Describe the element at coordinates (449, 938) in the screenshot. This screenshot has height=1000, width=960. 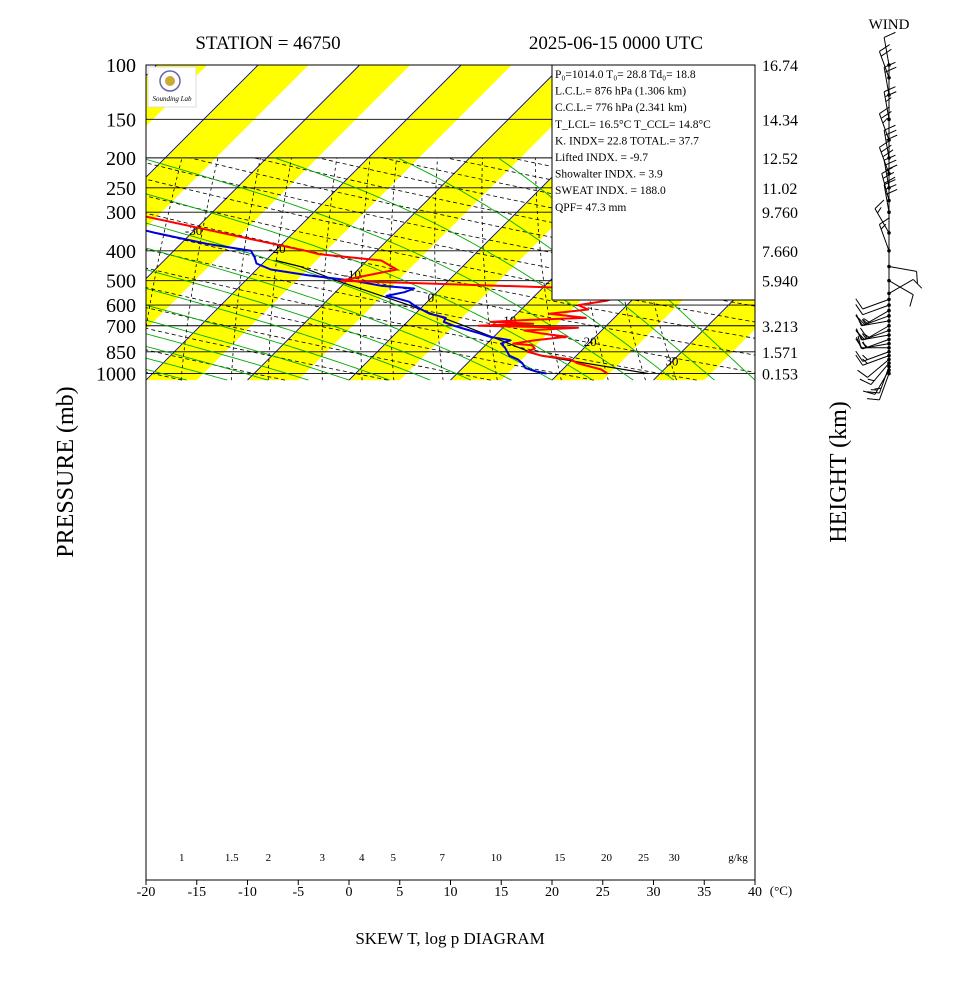
I see `diagram-title: SKEW T, log p DIAGRAM` at that location.